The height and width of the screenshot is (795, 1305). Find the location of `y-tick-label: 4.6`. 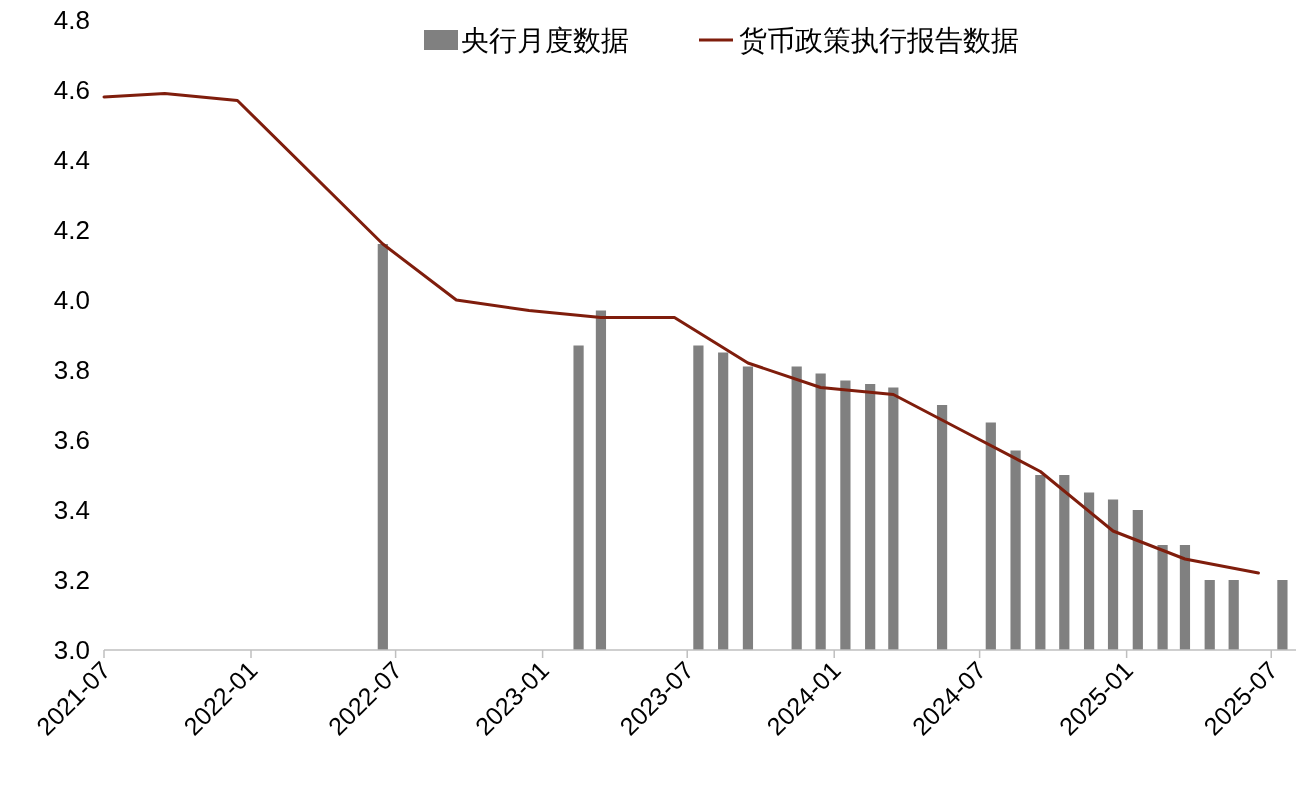

y-tick-label: 4.6 is located at coordinates (71, 90).